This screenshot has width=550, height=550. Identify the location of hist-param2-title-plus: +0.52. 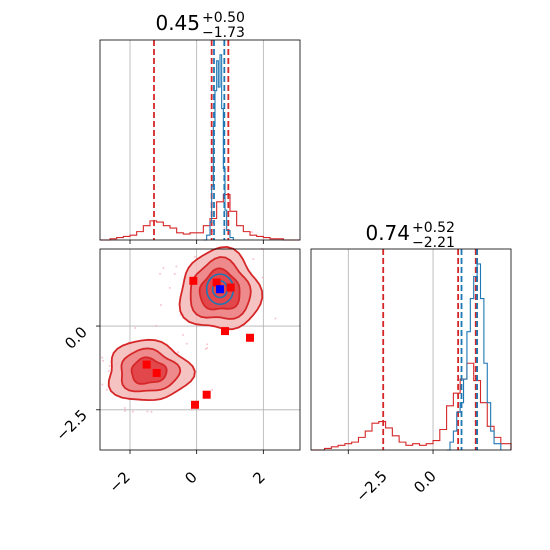
(433, 228).